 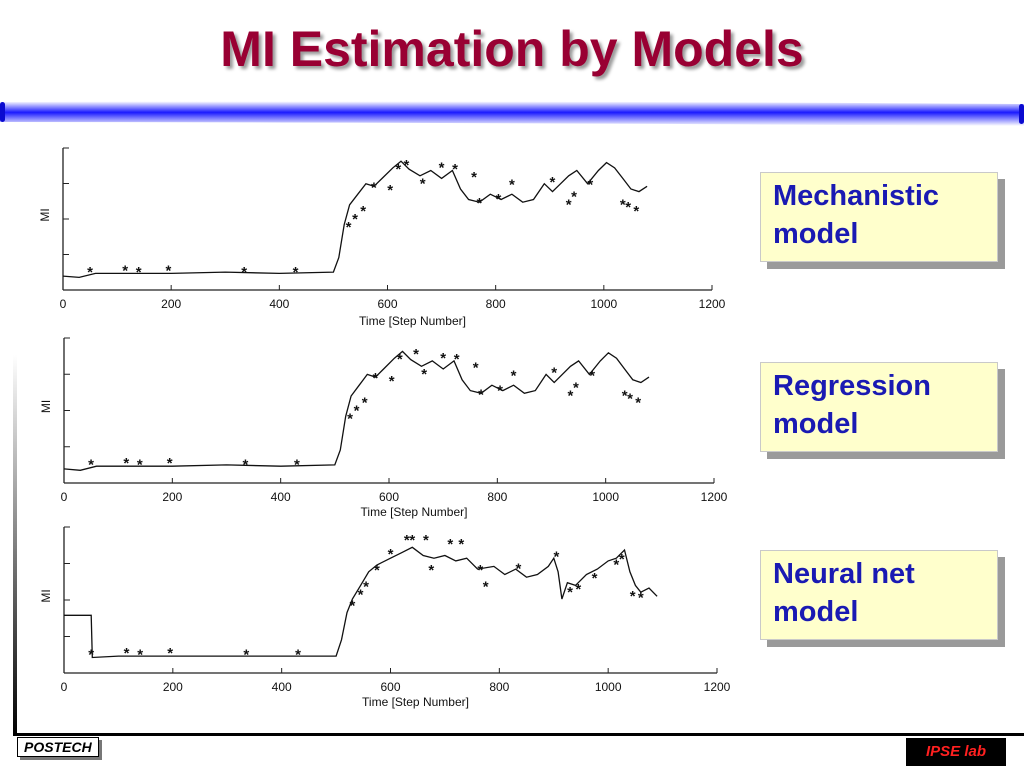 I want to click on slide-frame-left, so click(x=15, y=545).